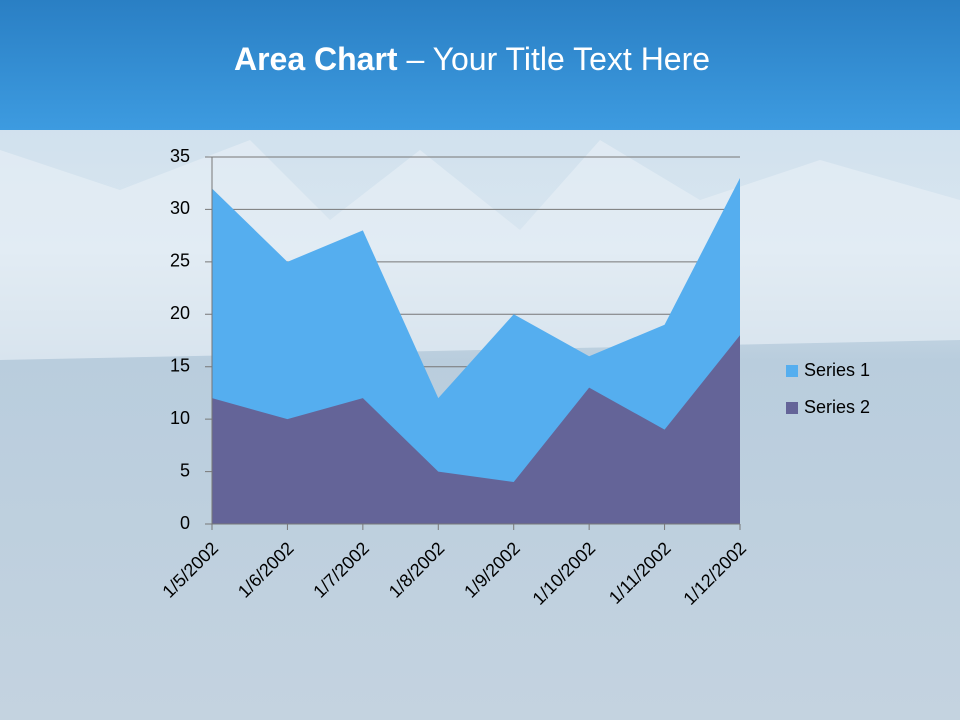  I want to click on y-tick-label: 0, so click(185, 523).